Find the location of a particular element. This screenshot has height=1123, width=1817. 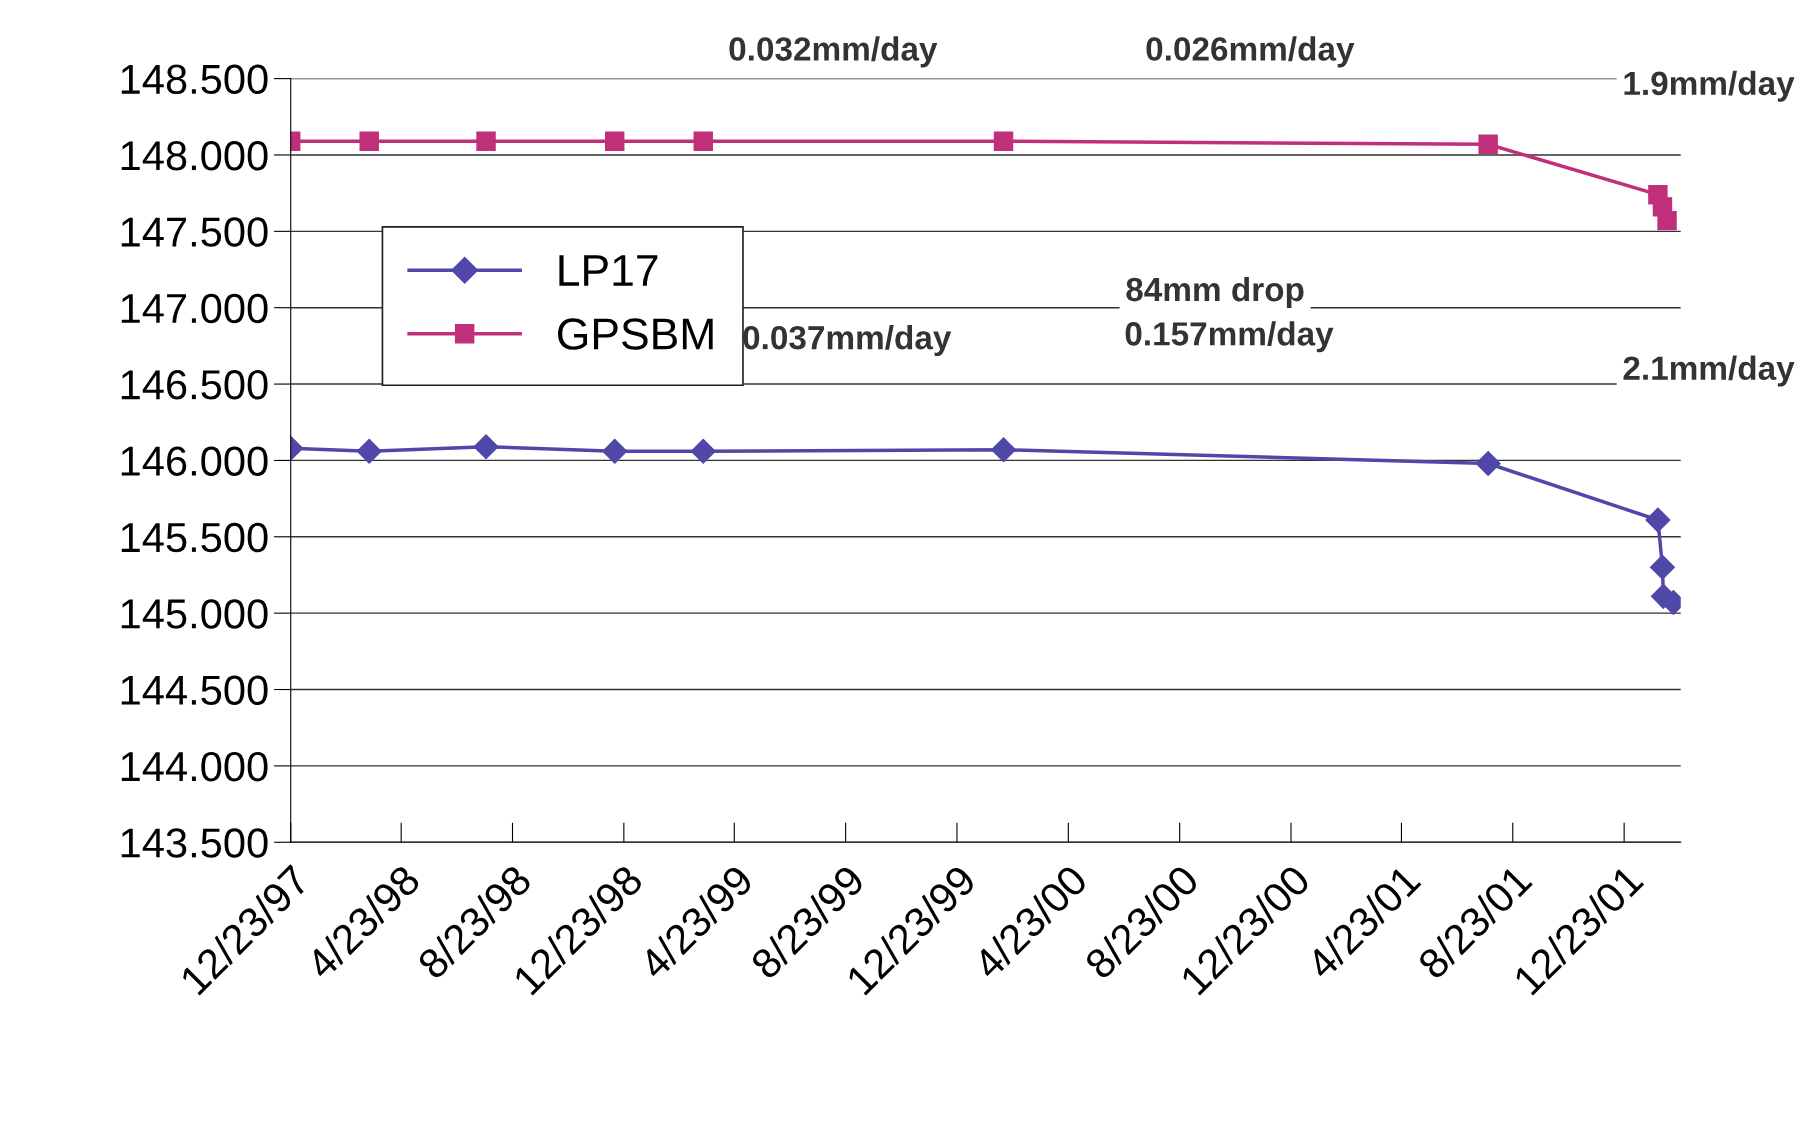

annotation: 0.157mm/day is located at coordinates (1229, 337).